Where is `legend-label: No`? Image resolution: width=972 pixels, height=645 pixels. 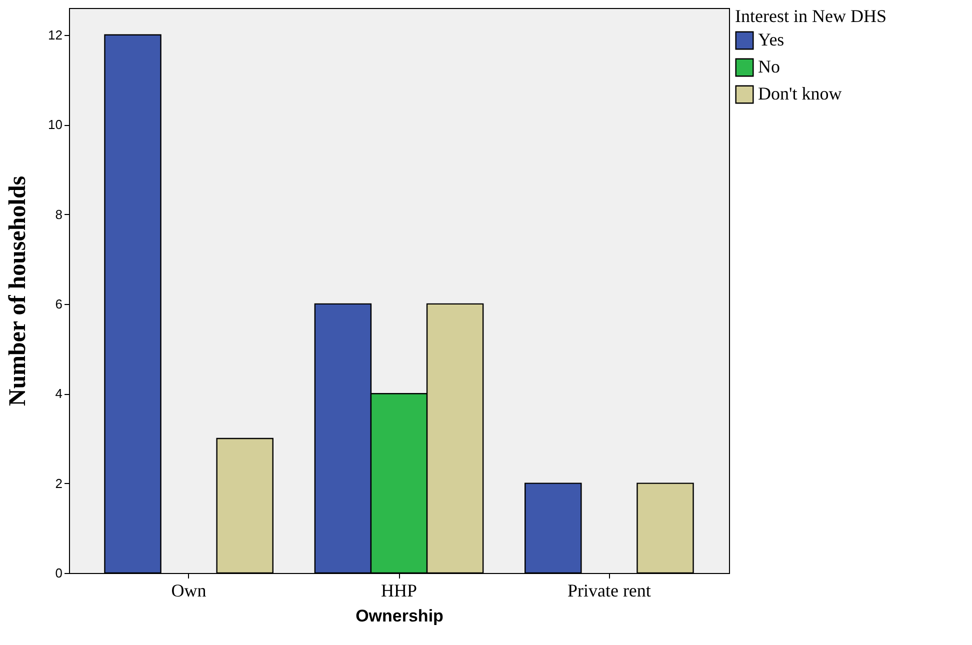
legend-label: No is located at coordinates (769, 66).